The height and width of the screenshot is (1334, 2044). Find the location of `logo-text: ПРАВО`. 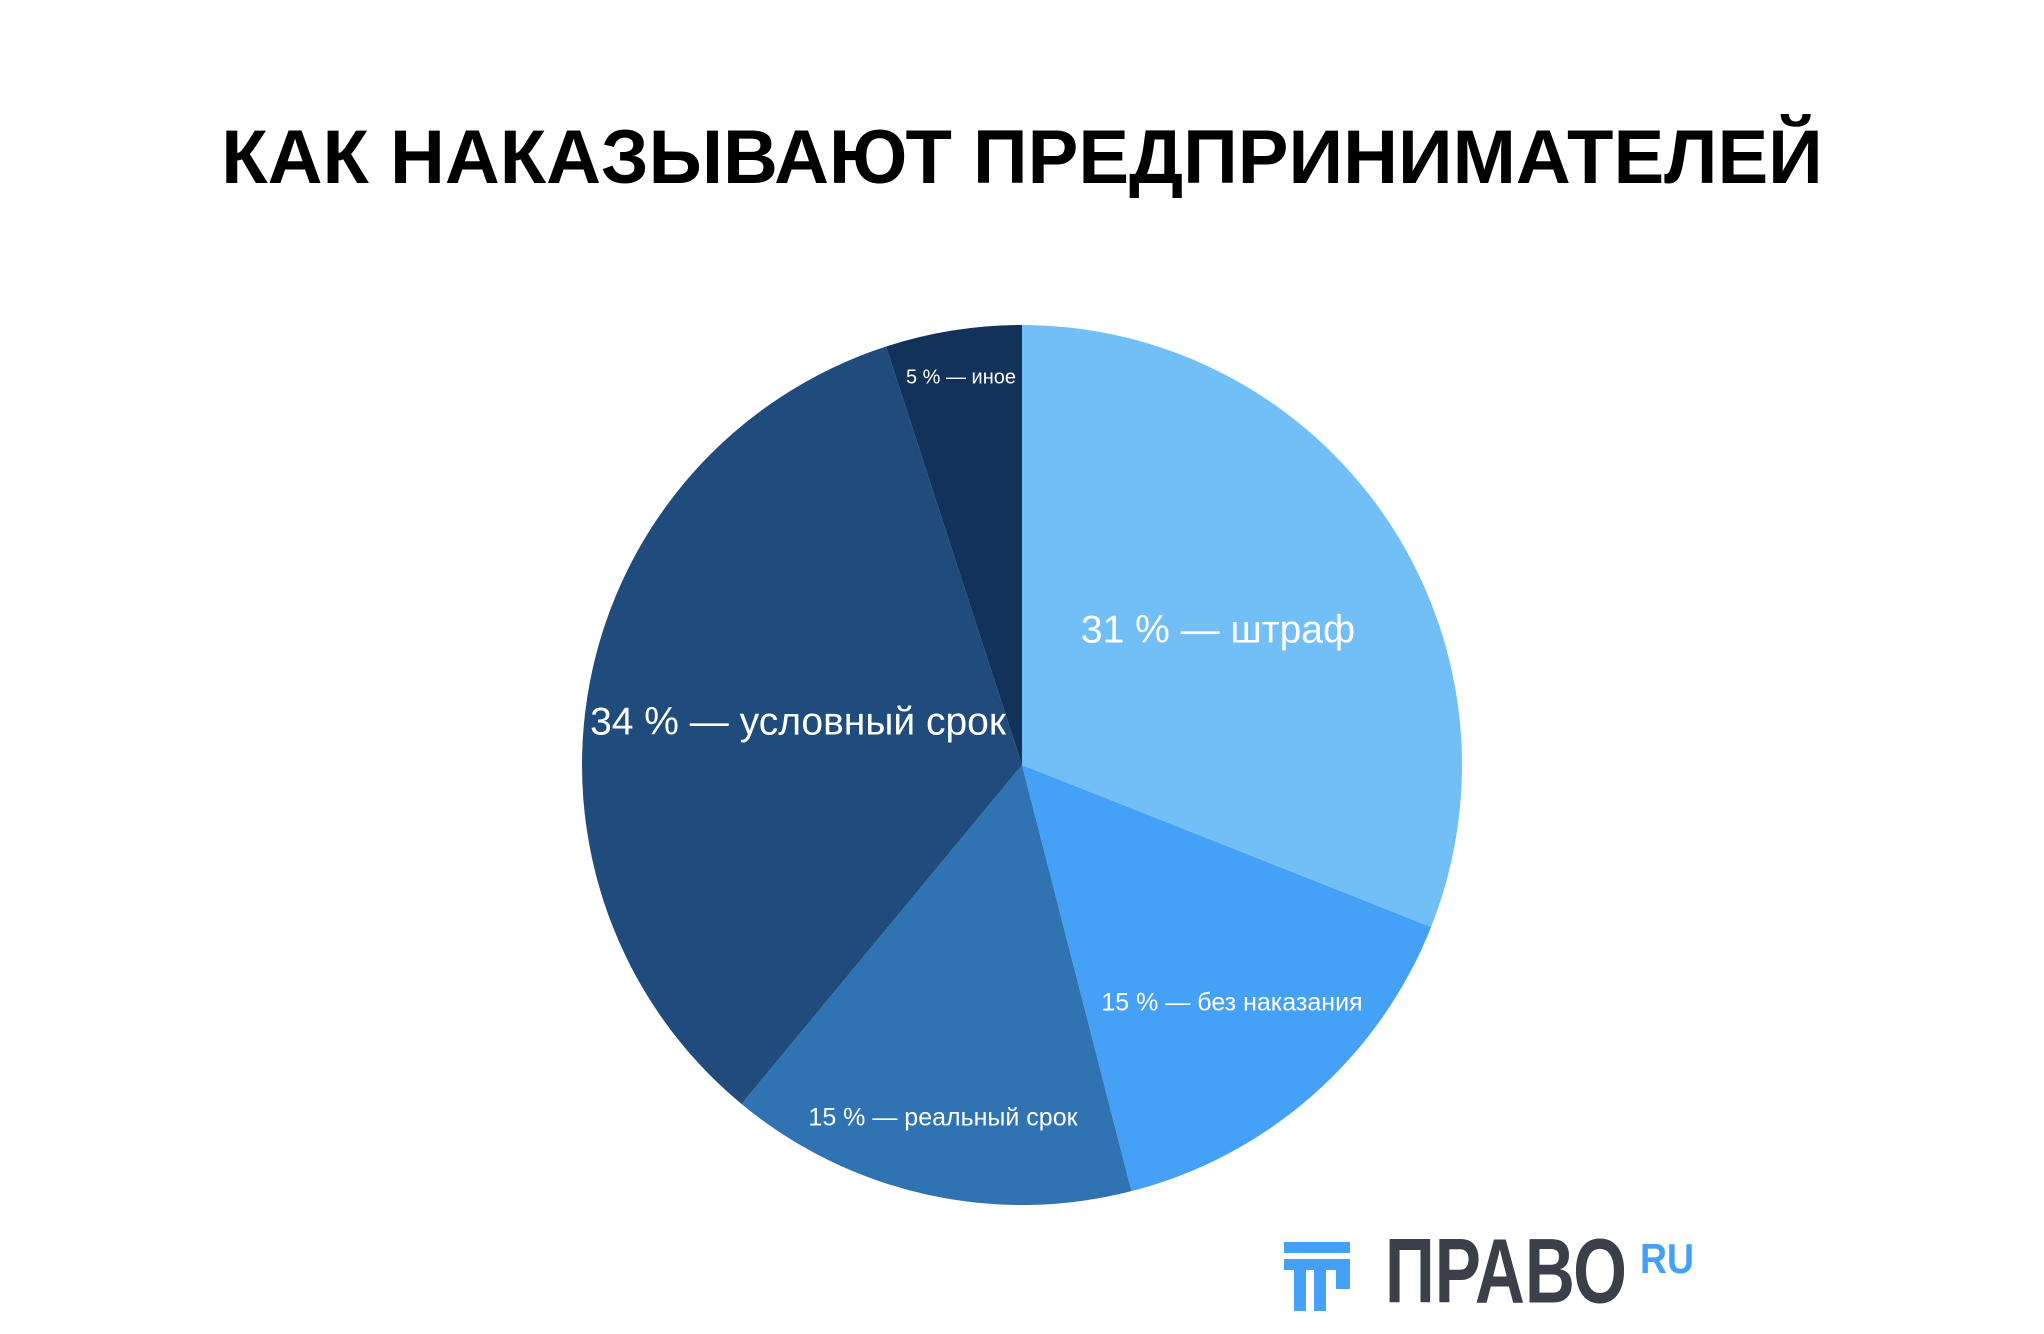

logo-text: ПРАВО is located at coordinates (1506, 1271).